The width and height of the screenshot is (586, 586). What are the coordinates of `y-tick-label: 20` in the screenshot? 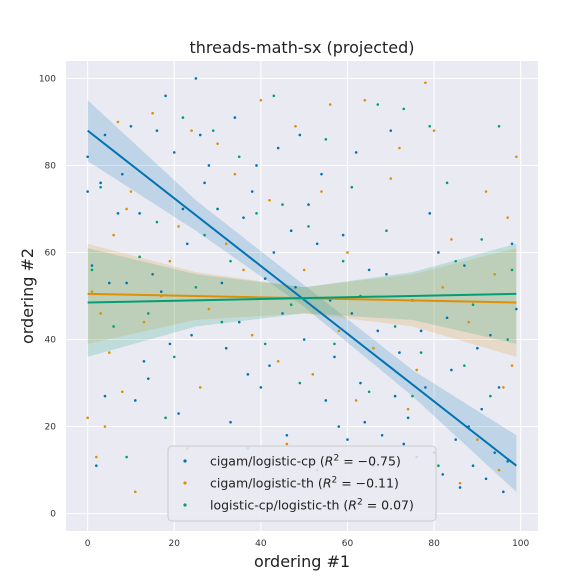 It's located at (51, 428).